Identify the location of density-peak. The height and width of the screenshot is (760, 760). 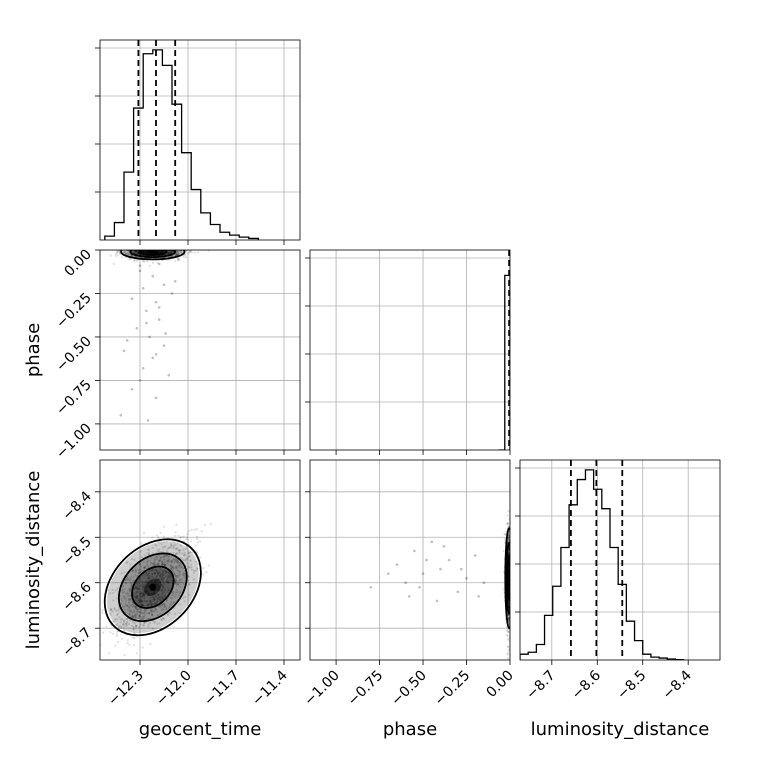
(153, 587).